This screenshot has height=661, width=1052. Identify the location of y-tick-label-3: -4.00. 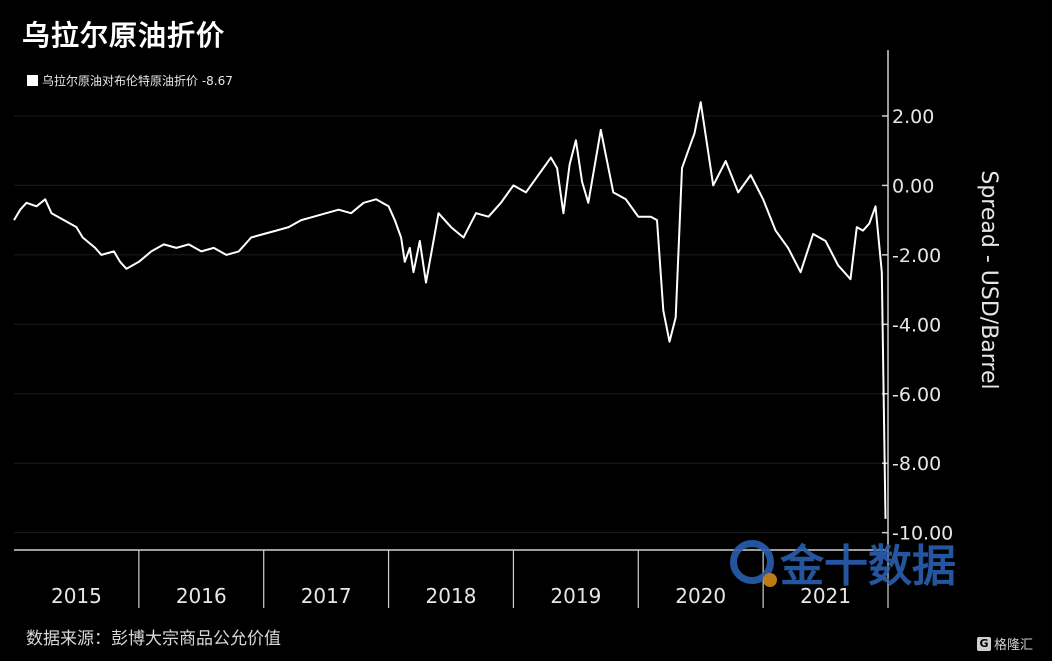
(916, 325).